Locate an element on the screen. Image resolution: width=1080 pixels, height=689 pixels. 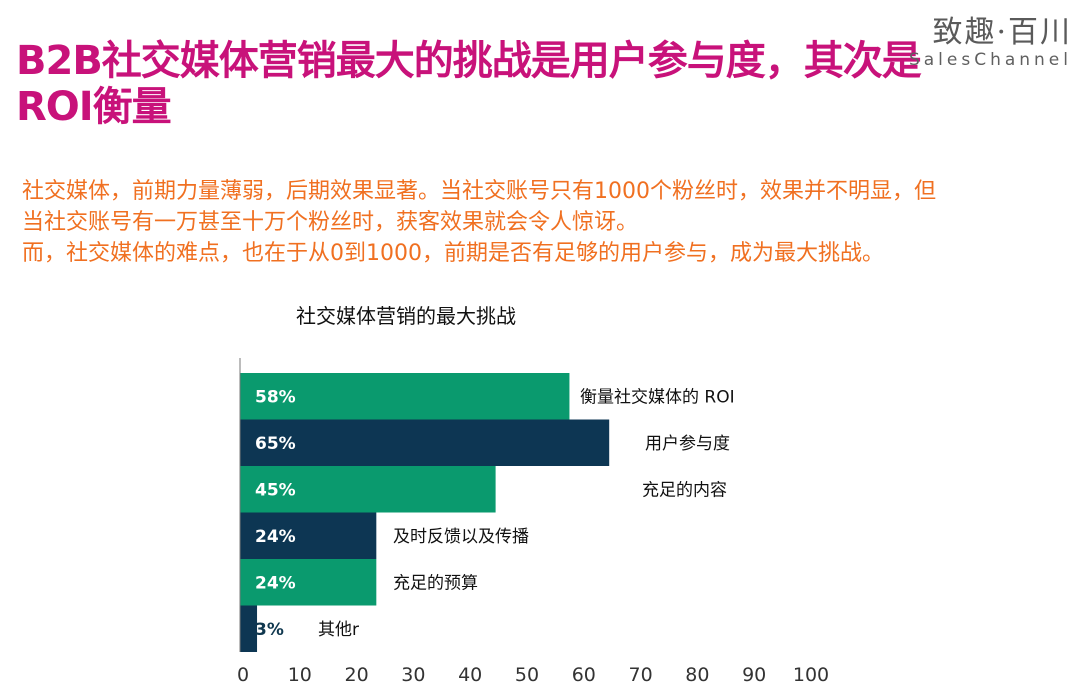
page-title: B2B社交媒体营销最大的挑战是用户参与度，其次是ROI衡量 is located at coordinates (496, 84).